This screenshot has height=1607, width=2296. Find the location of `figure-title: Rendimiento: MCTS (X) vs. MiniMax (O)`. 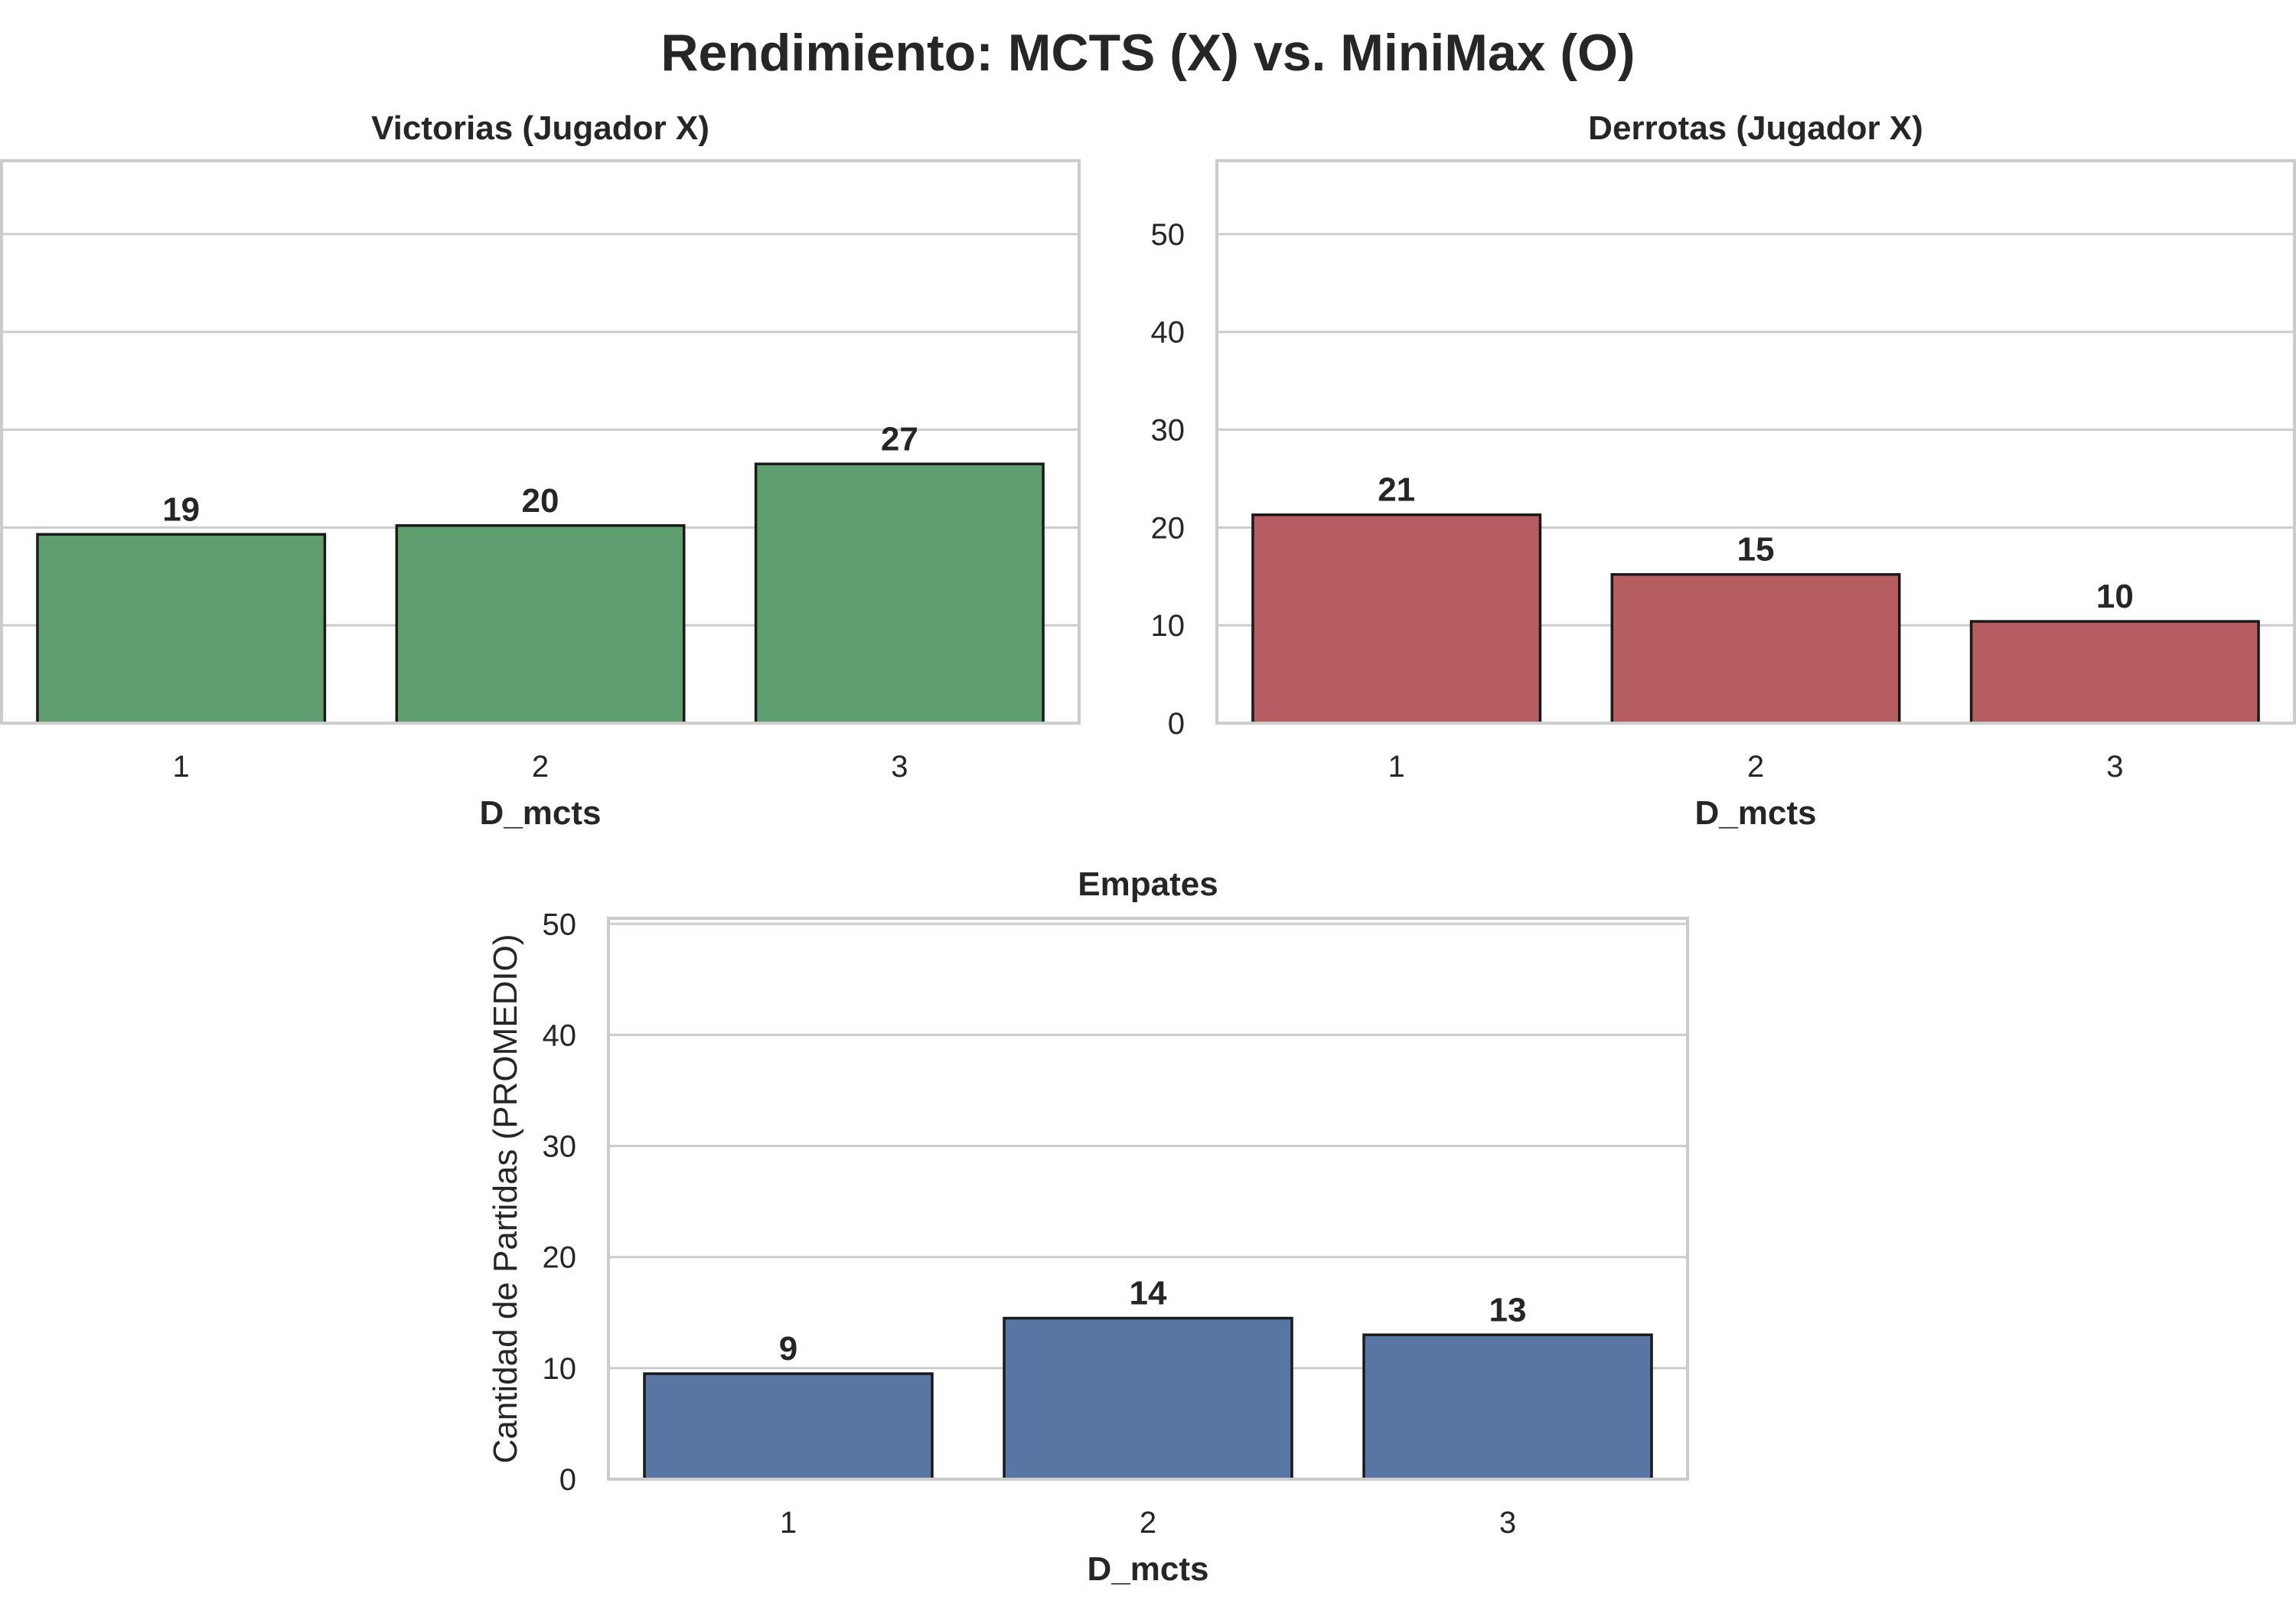

figure-title: Rendimiento: MCTS (X) vs. MiniMax (O) is located at coordinates (1147, 53).